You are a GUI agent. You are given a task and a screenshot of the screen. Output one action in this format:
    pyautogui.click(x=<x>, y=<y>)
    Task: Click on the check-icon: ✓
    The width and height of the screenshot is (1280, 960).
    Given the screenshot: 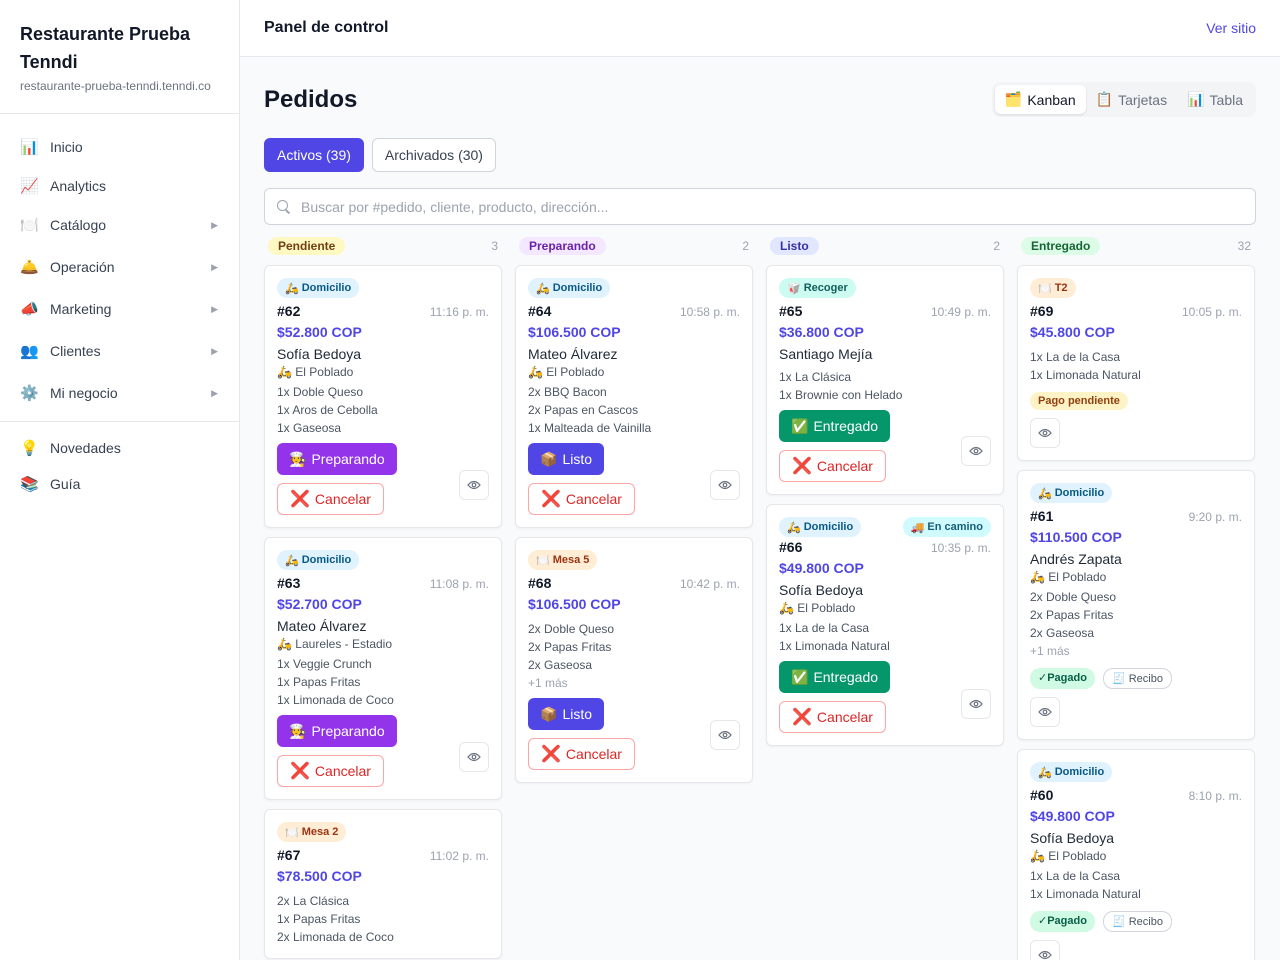 What is the action you would take?
    pyautogui.click(x=1043, y=921)
    